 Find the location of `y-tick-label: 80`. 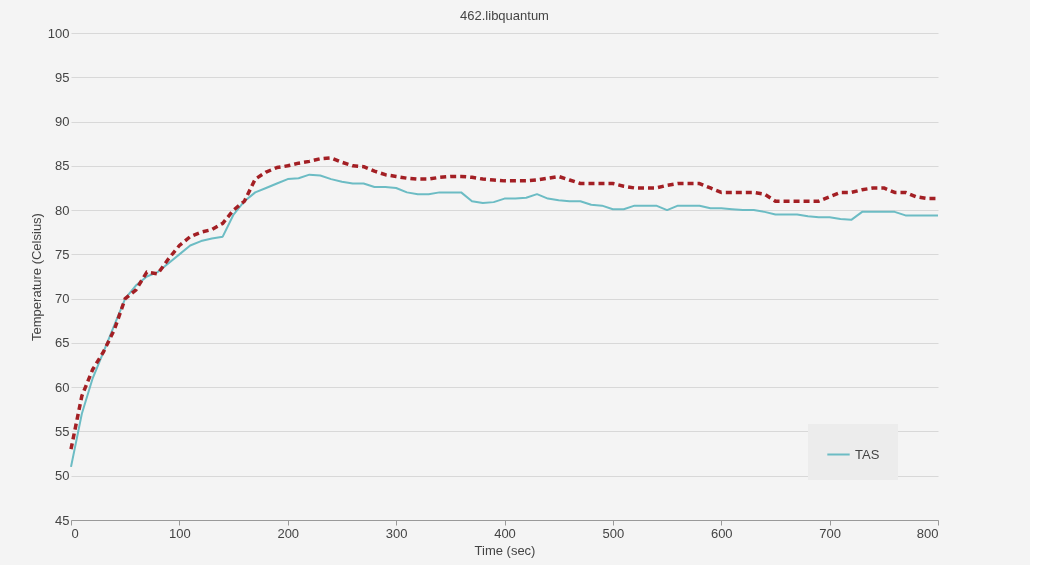

y-tick-label: 80 is located at coordinates (62, 210).